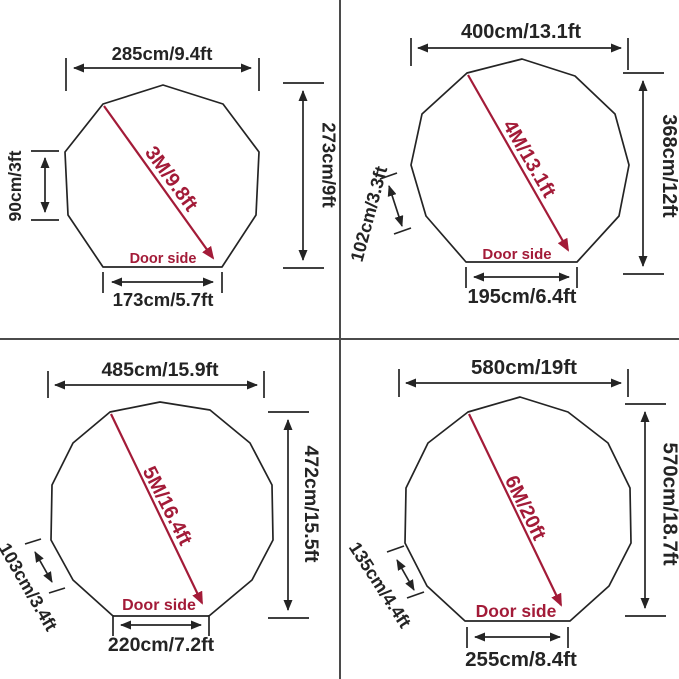 The height and width of the screenshot is (679, 679). What do you see at coordinates (162, 53) in the screenshot?
I see `width-dimension-label: 285cm/9.4ft` at bounding box center [162, 53].